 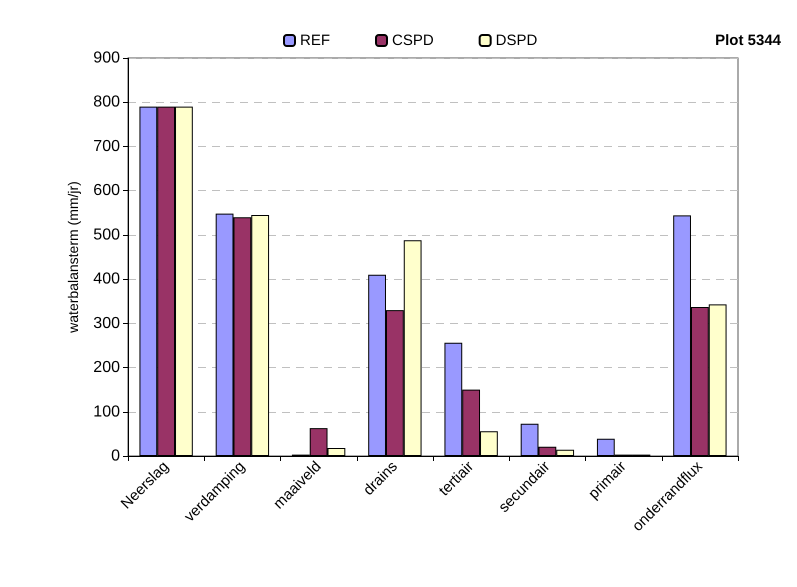 What do you see at coordinates (413, 40) in the screenshot?
I see `legend-label: CSPD` at bounding box center [413, 40].